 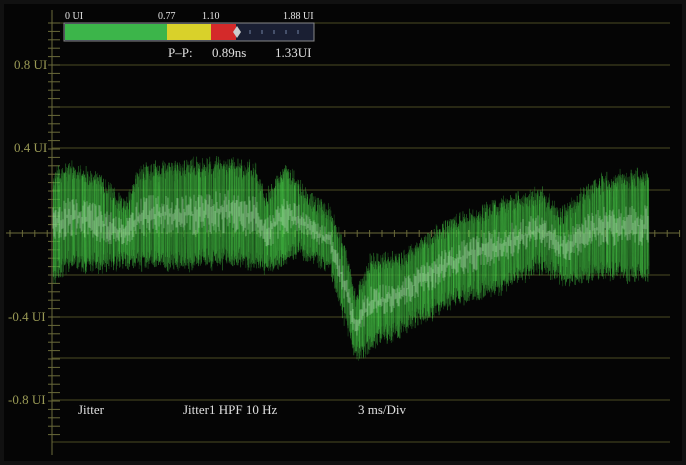 I want to click on meter-yellow, so click(x=189, y=32).